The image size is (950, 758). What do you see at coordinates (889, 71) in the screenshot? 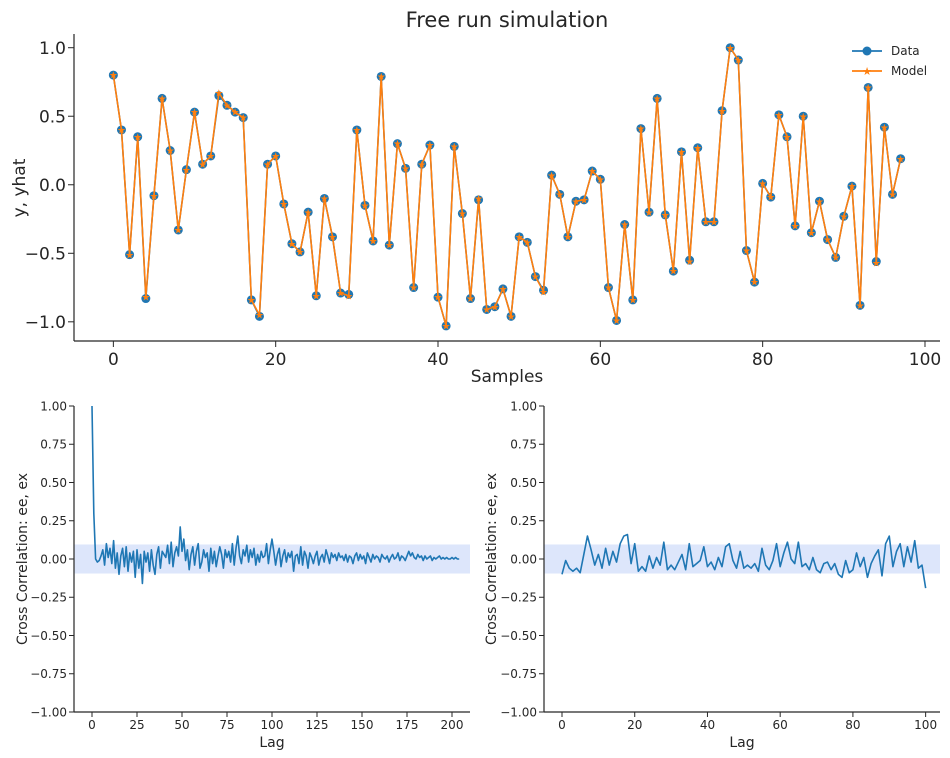
I see `legend-entry-model: ★ Model` at bounding box center [889, 71].